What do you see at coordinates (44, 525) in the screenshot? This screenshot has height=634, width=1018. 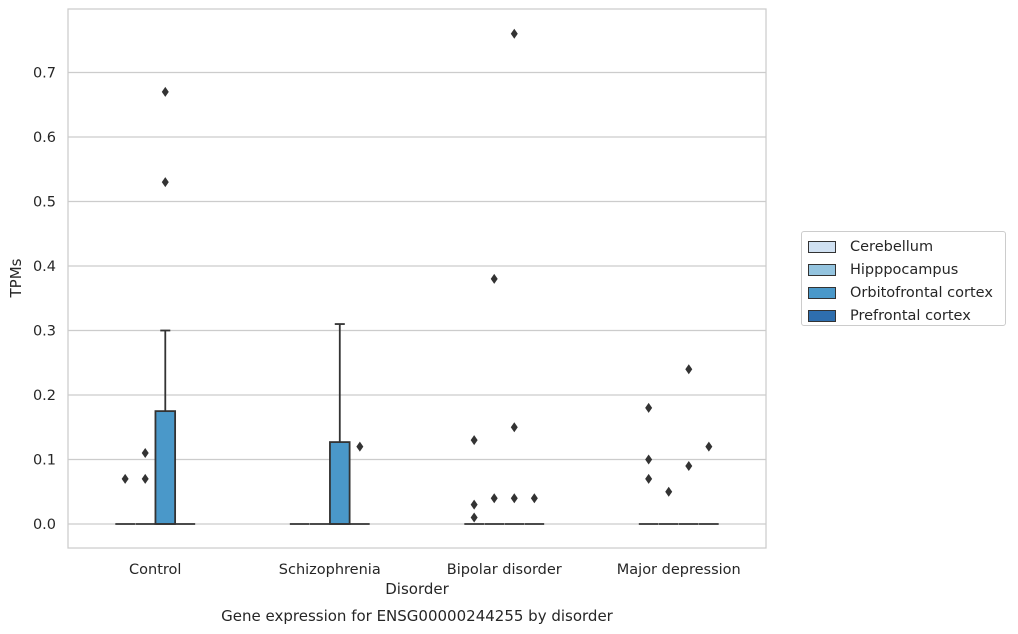 I see `y-tick-label: 0.0` at bounding box center [44, 525].